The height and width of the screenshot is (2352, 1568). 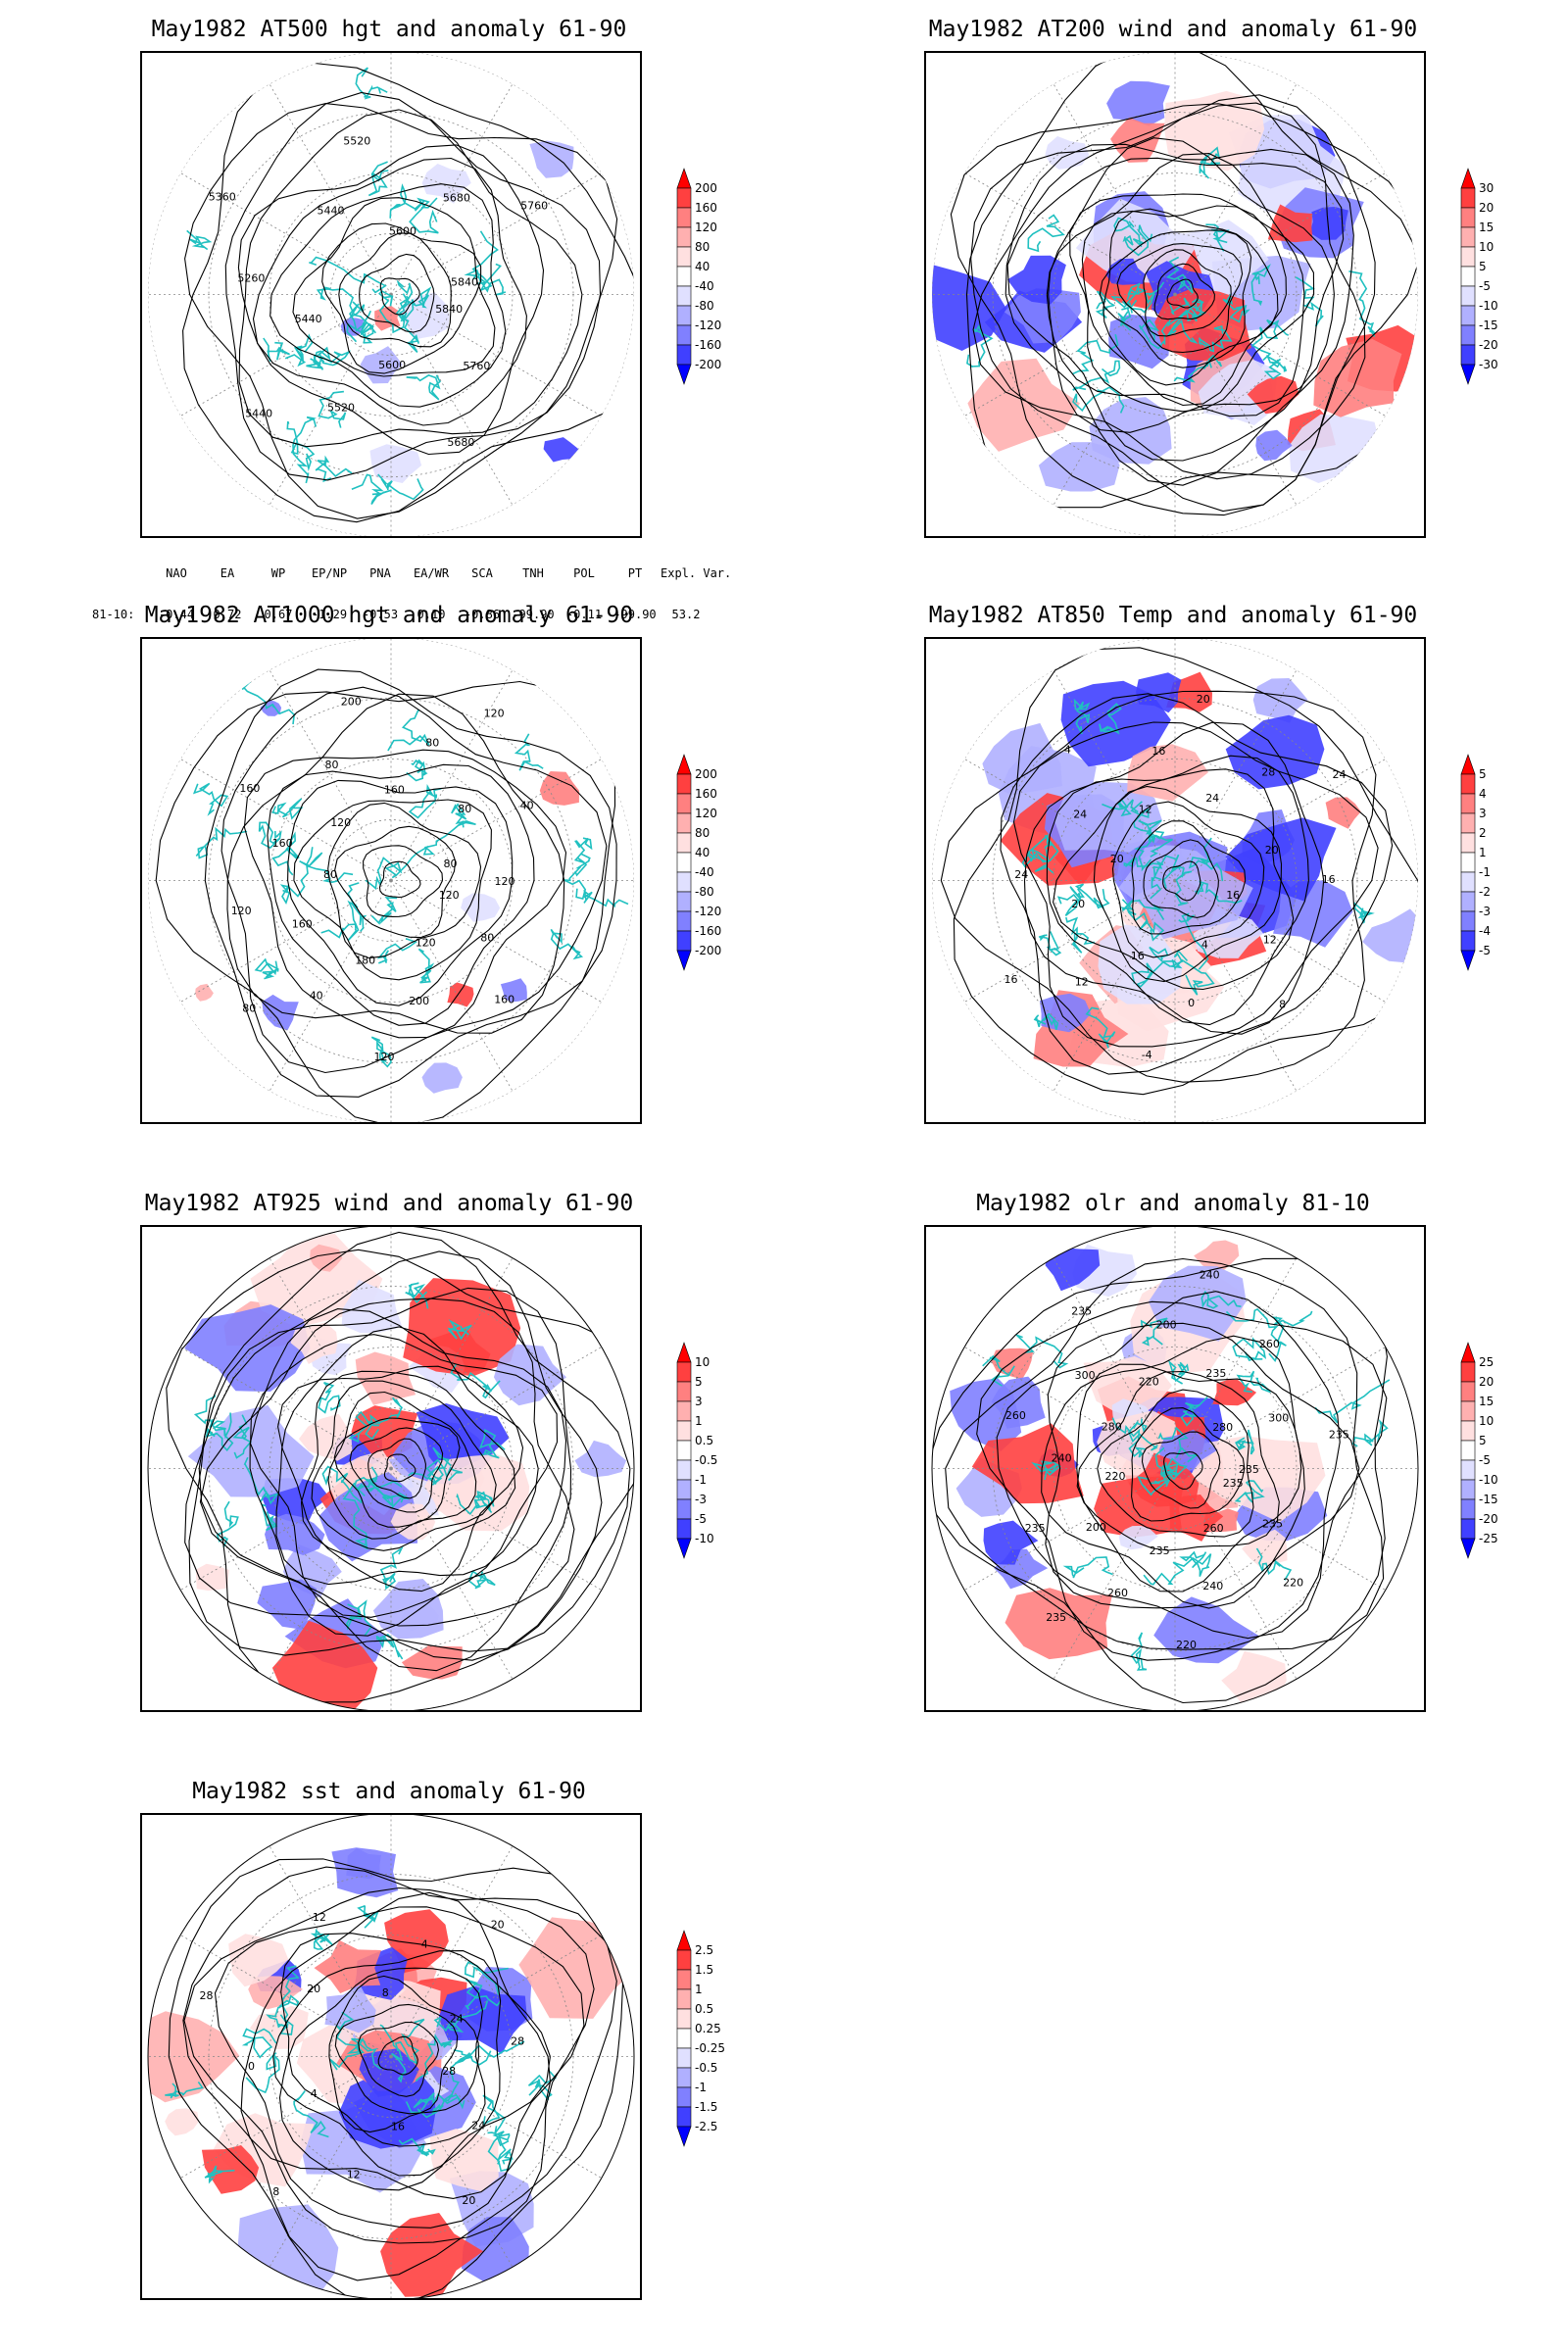 I want to click on teleconnection-cell: NAO, so click(x=176, y=573).